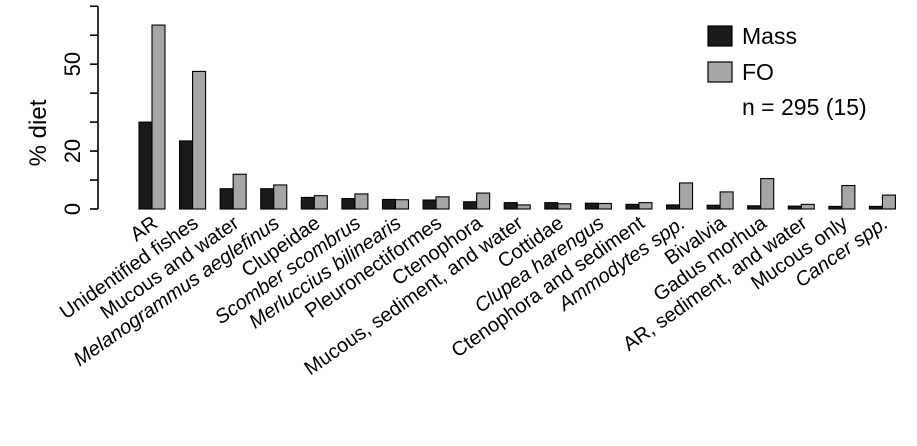 The height and width of the screenshot is (446, 917). Describe the element at coordinates (804, 107) in the screenshot. I see `sample-size-annotation: n = 295 (15)` at that location.